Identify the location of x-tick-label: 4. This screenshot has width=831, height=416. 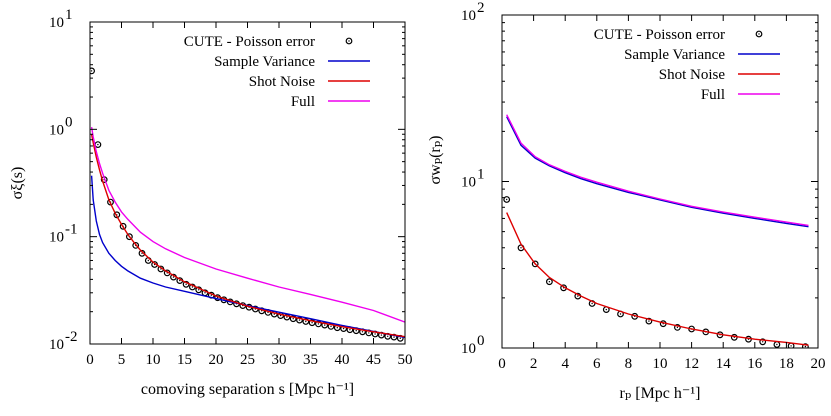
(565, 364).